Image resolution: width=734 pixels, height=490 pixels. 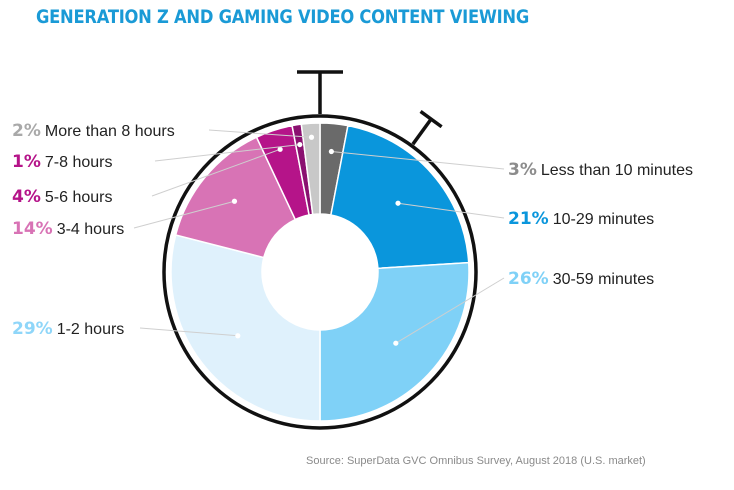 I want to click on slice-label: 26% 30-59 minutes, so click(x=581, y=279).